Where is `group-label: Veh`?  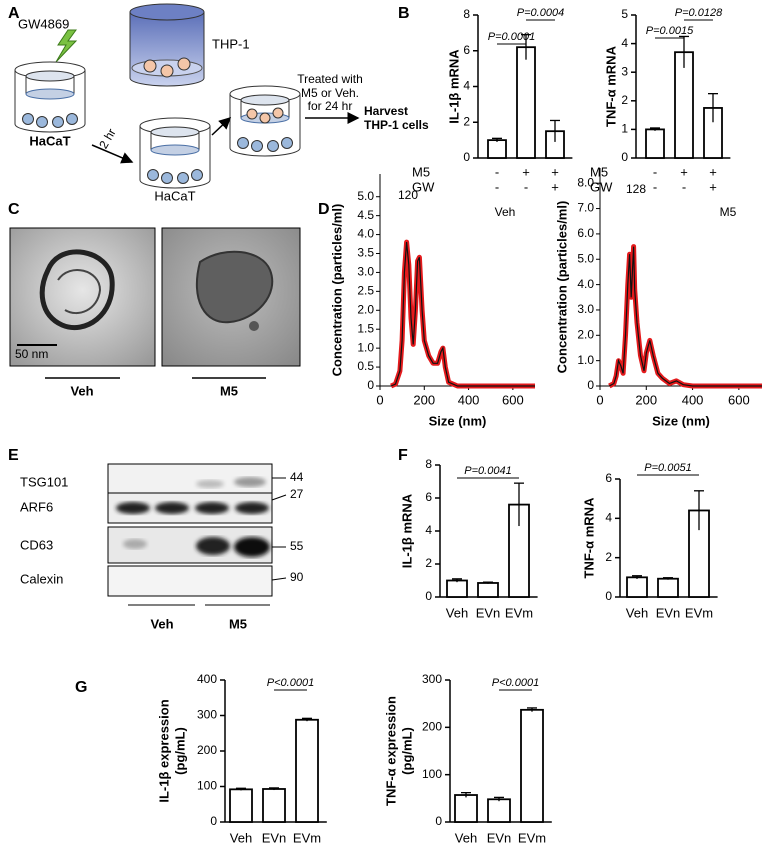 group-label: Veh is located at coordinates (81, 390).